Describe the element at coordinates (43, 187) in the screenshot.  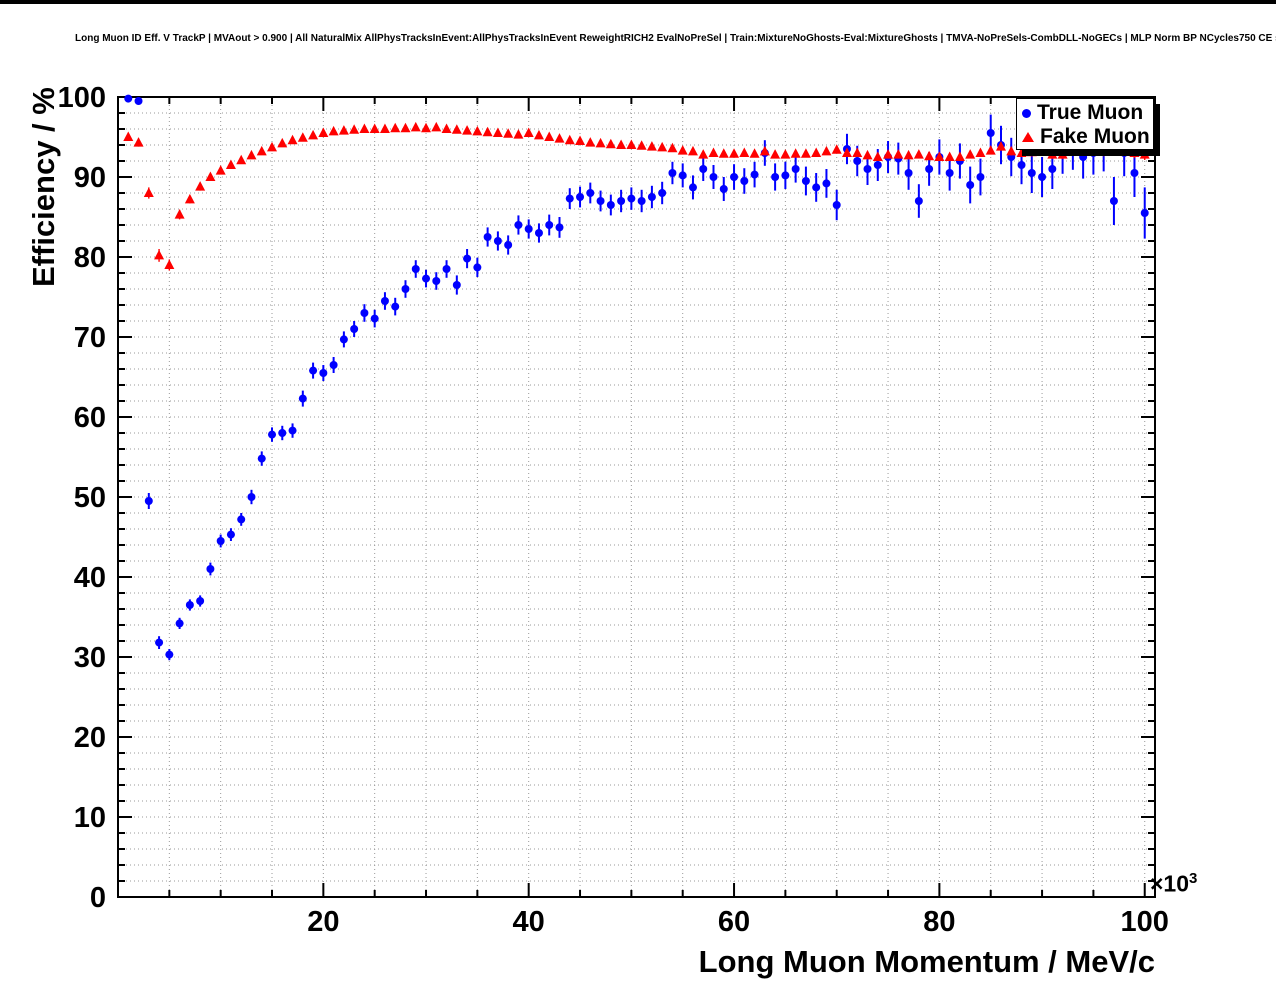
I see `y-axis-title: Efficiency / %` at that location.